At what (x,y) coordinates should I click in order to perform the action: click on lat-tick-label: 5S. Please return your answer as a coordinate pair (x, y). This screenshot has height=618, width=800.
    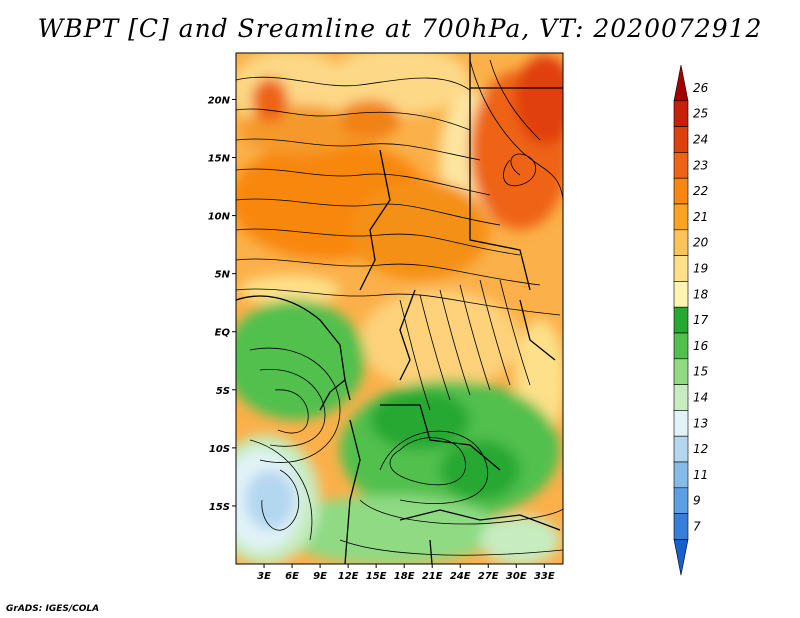
    Looking at the image, I should click on (223, 391).